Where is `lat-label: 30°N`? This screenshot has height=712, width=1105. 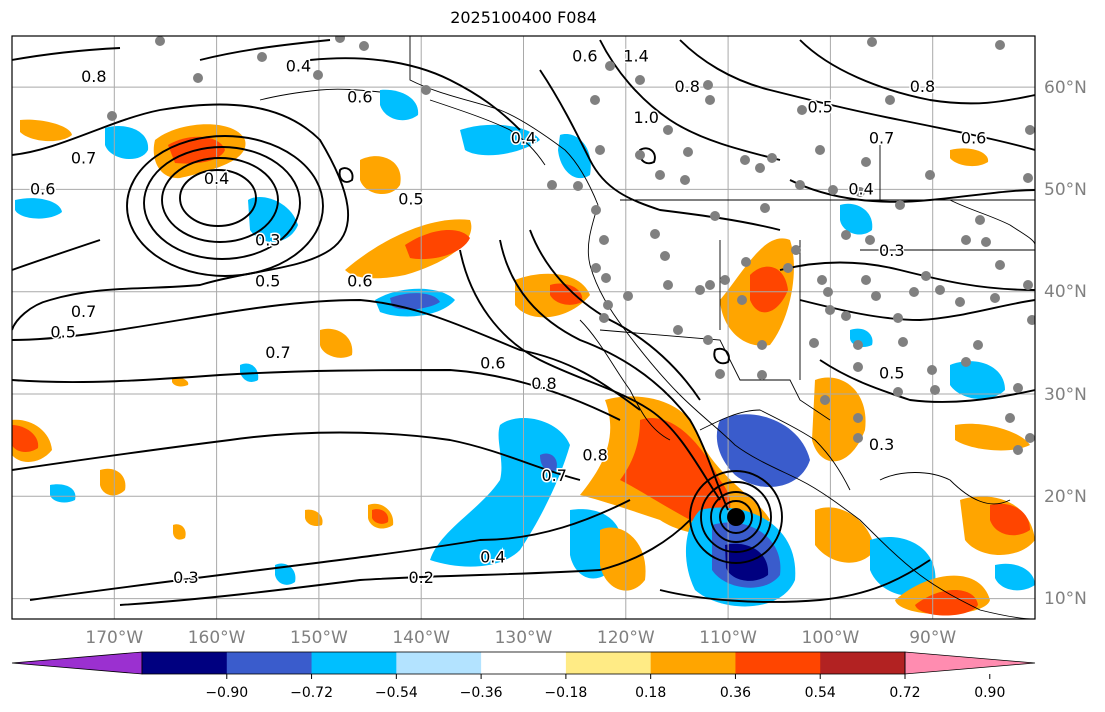 lat-label: 30°N is located at coordinates (1065, 395).